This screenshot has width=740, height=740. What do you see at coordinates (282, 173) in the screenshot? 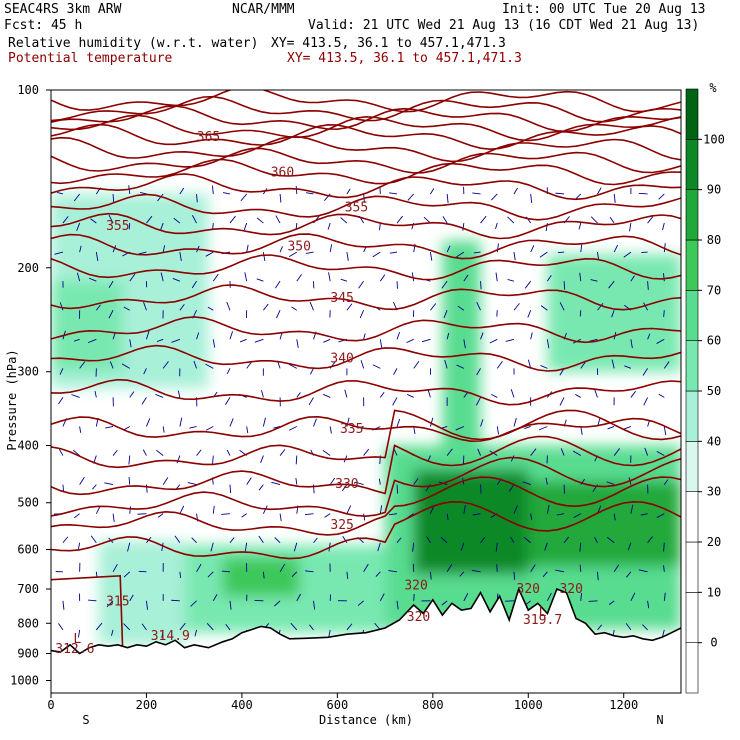
I see `contour-label: 360` at bounding box center [282, 173].